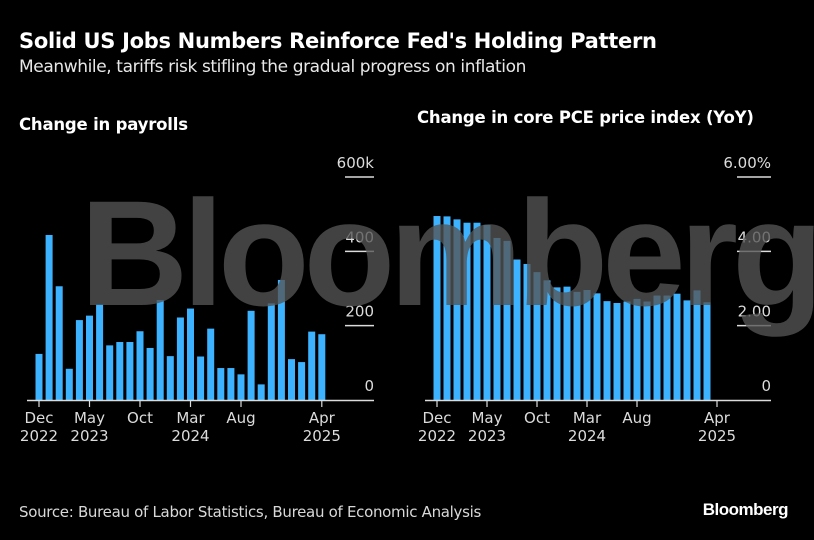 The width and height of the screenshot is (814, 540). Describe the element at coordinates (487, 436) in the screenshot. I see `pce-x-tick-year: 2023` at that location.